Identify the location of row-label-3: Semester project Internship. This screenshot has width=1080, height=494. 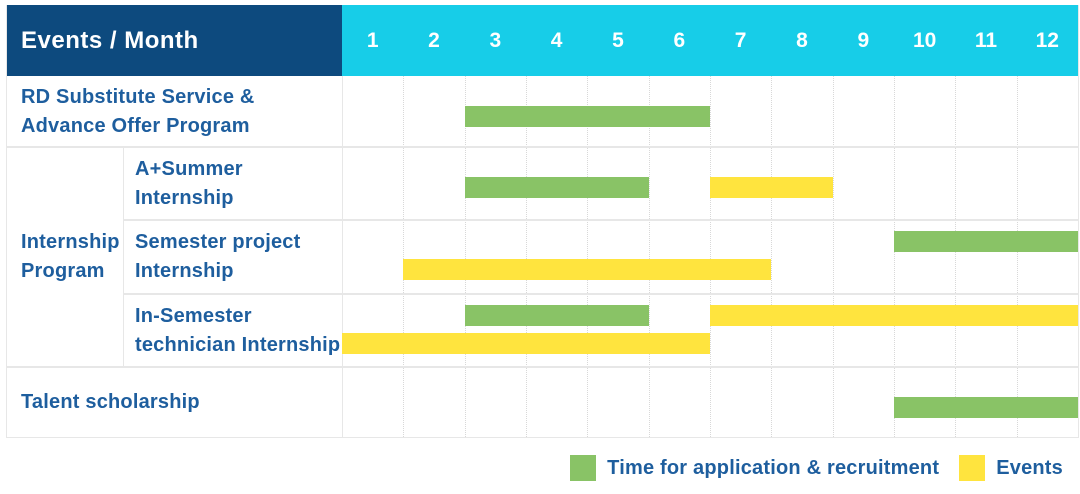
(232, 257).